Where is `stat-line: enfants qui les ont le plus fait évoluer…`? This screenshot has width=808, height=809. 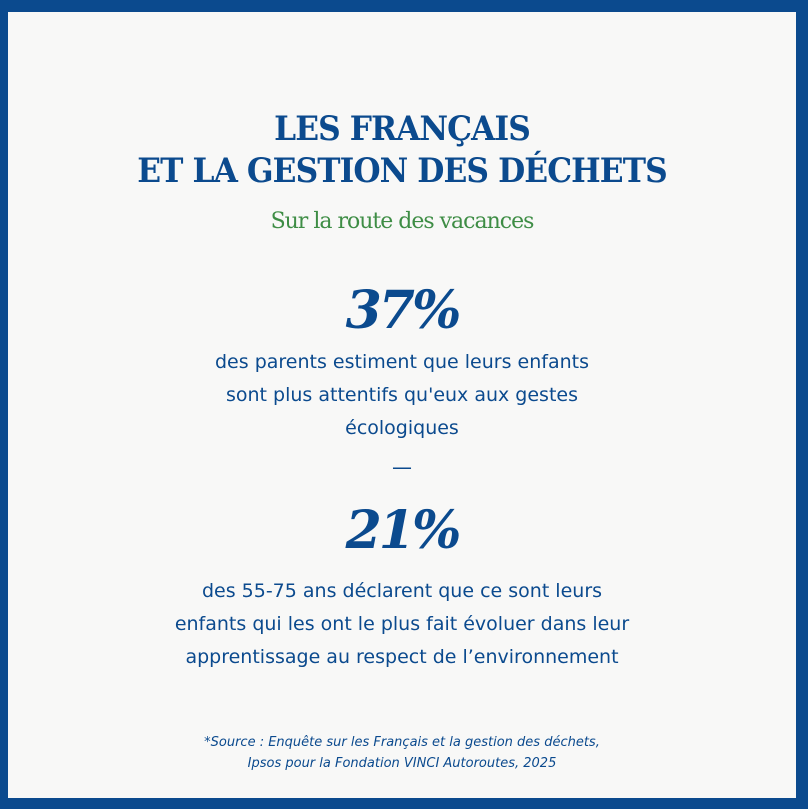
stat-line: enfants qui les ont le plus fait évoluer… is located at coordinates (402, 624).